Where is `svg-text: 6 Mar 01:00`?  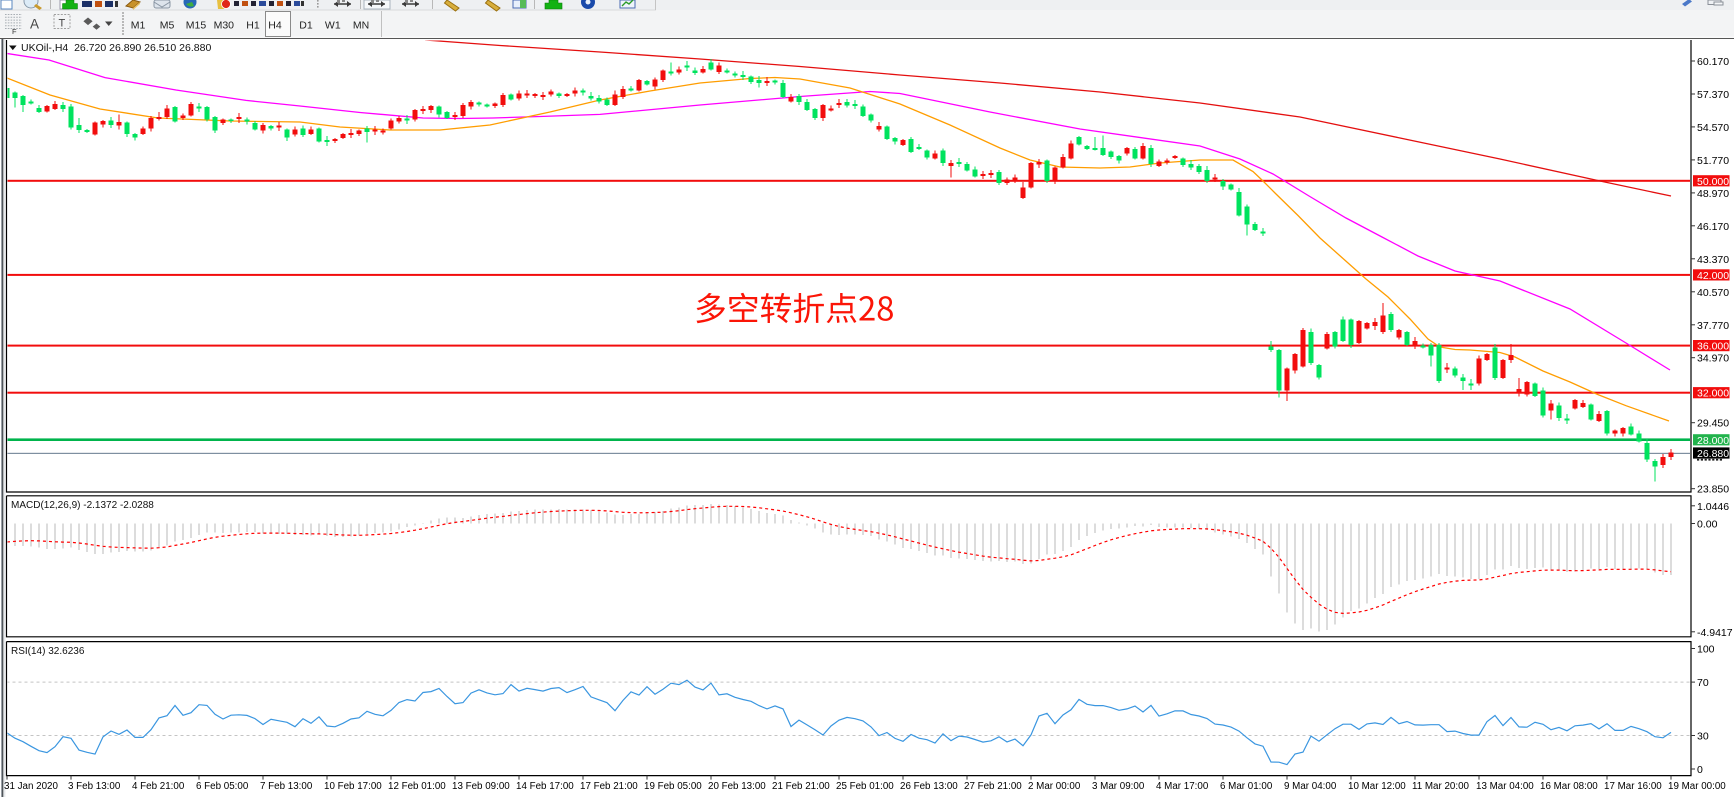 svg-text: 6 Mar 01:00 is located at coordinates (1246, 786).